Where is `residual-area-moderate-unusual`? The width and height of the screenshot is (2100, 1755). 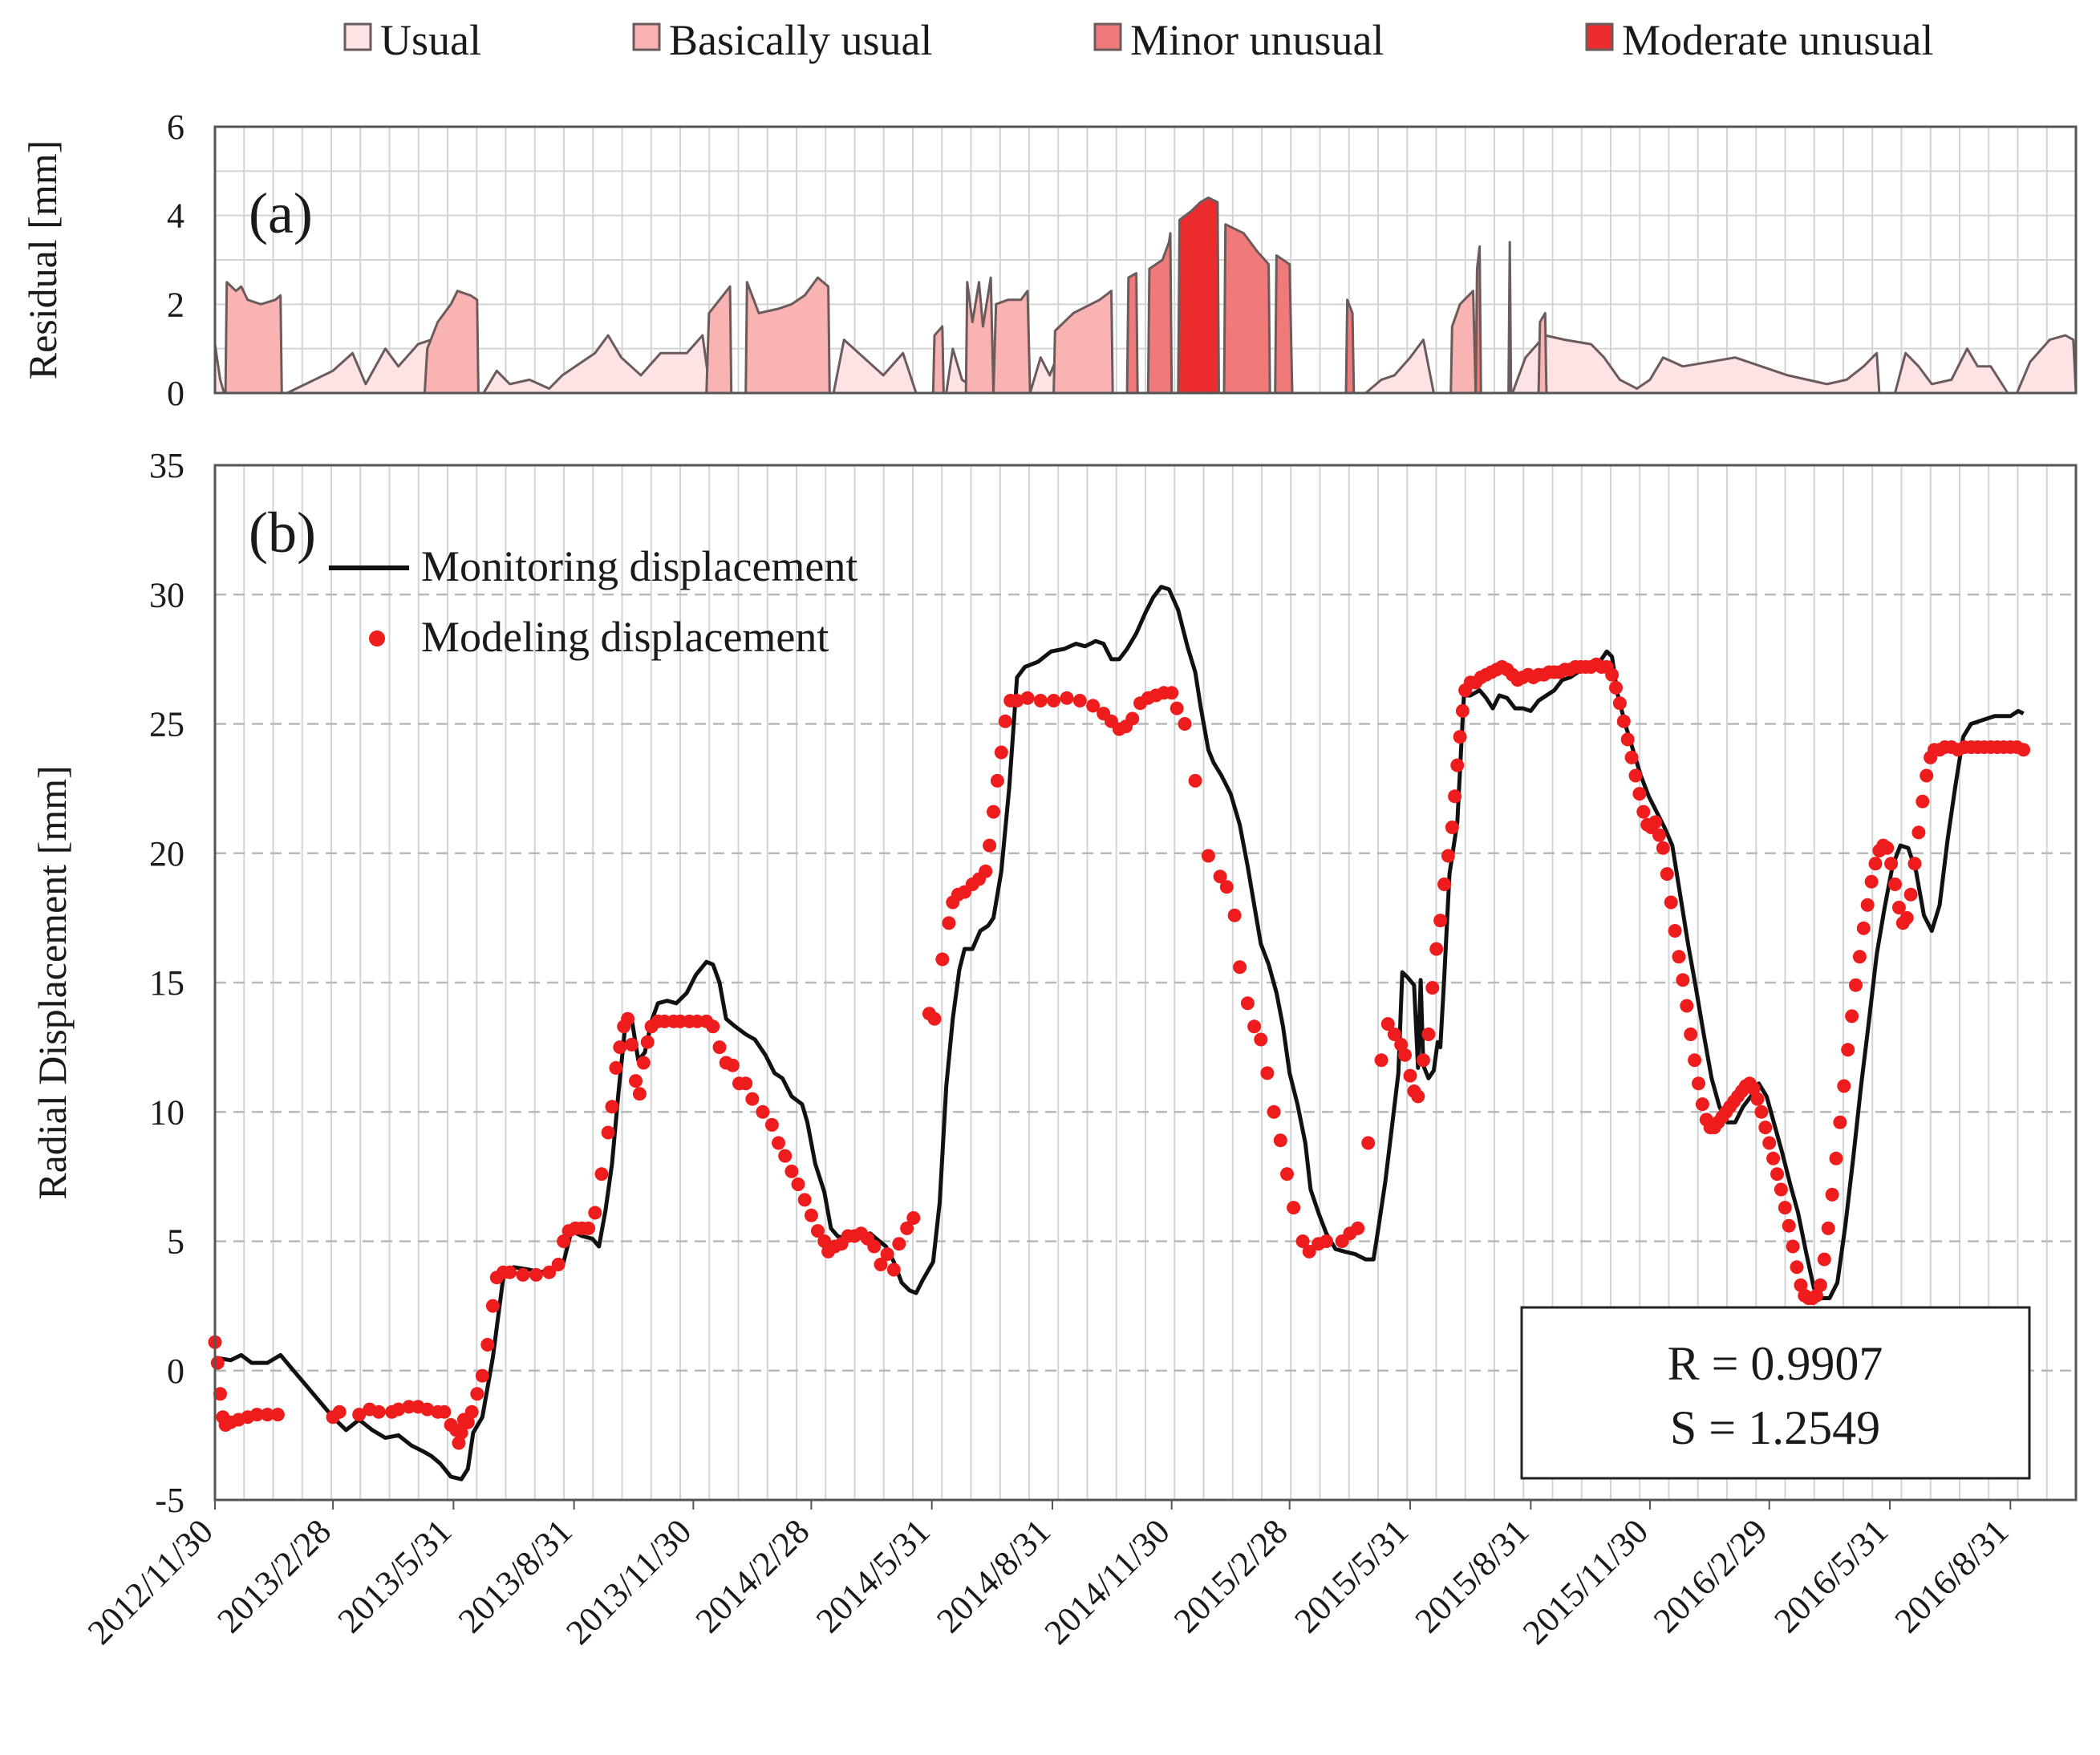
residual-area-moderate-unusual is located at coordinates (1198, 296).